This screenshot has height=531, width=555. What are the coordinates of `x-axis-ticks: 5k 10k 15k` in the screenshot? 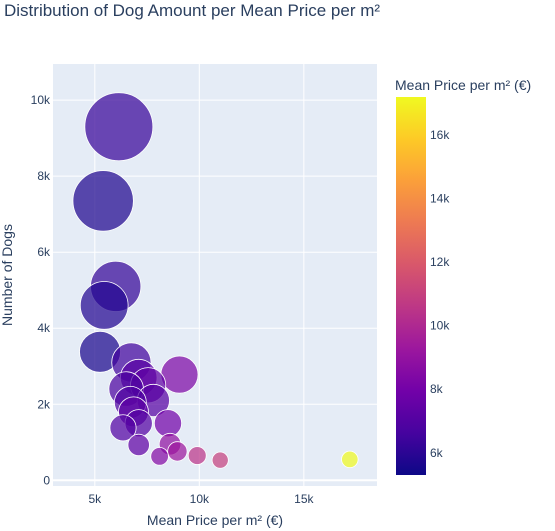 It's located at (201, 499).